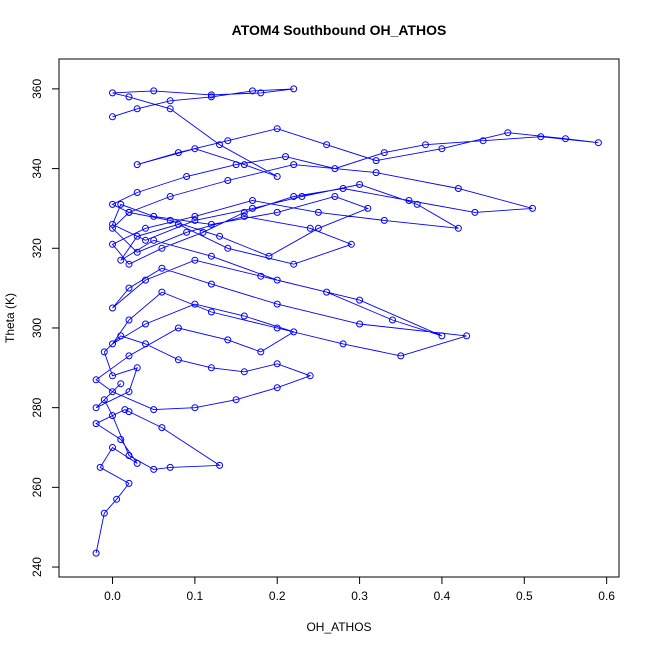 The image size is (650, 650). I want to click on x-tick-label: 0.4, so click(442, 596).